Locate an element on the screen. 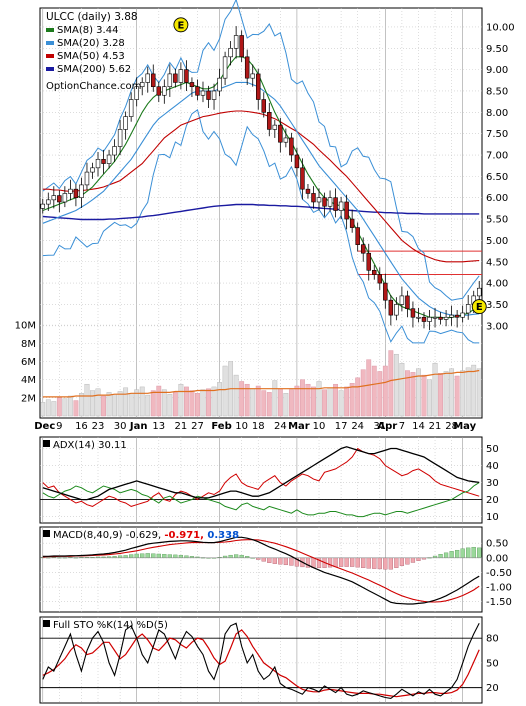  adx-plus-di-line is located at coordinates (261, 477).